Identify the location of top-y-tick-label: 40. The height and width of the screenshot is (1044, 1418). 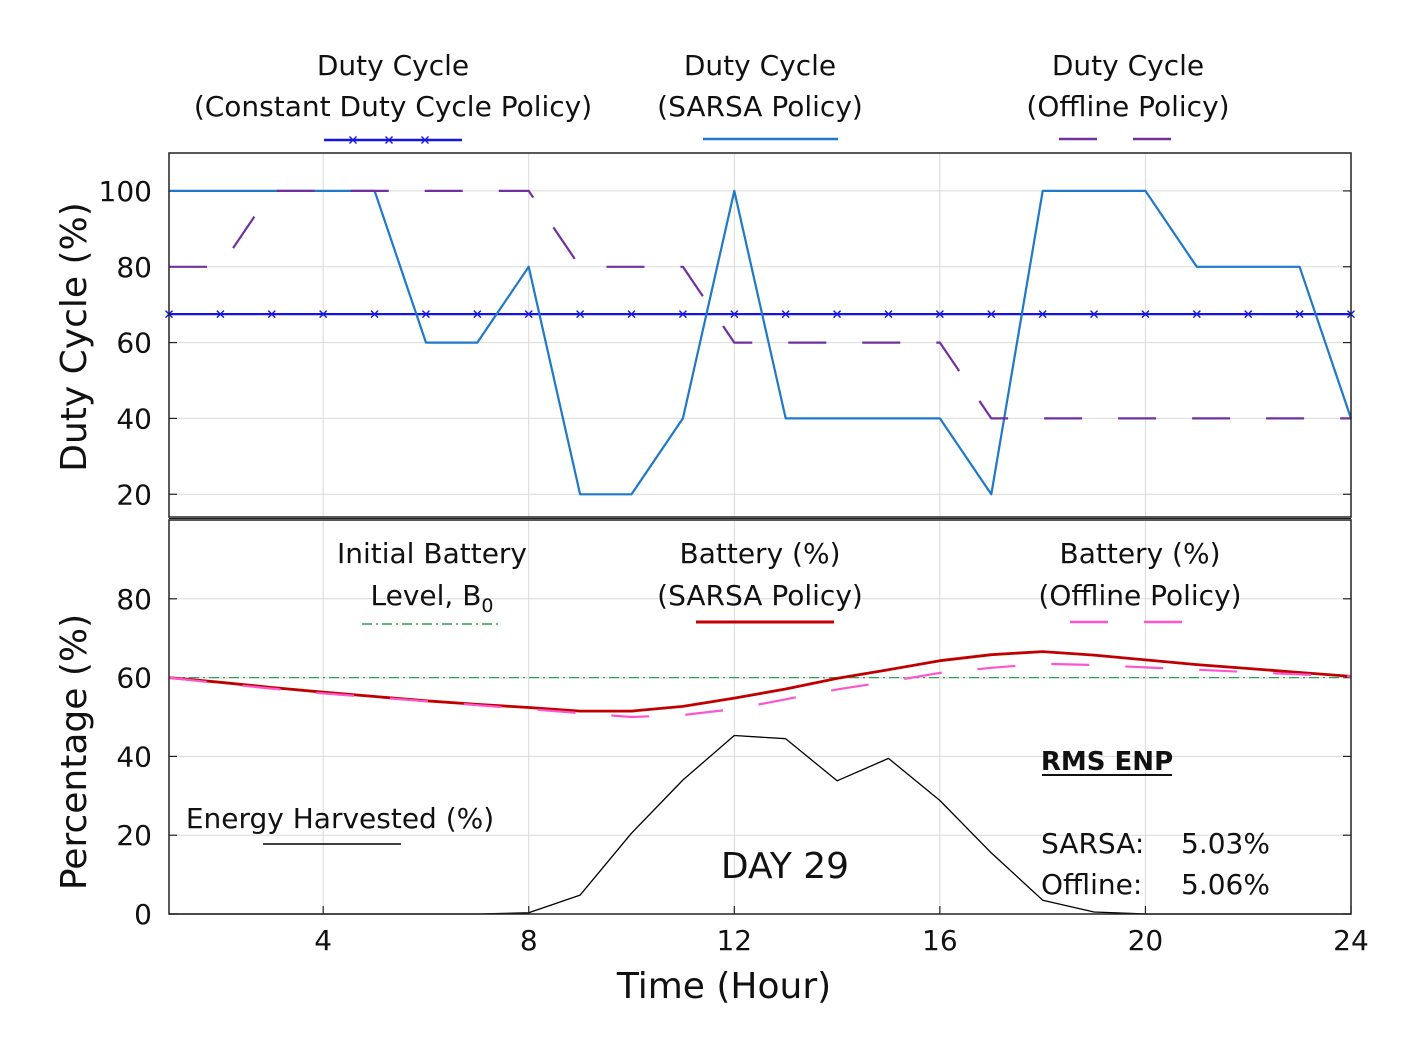
(134, 418).